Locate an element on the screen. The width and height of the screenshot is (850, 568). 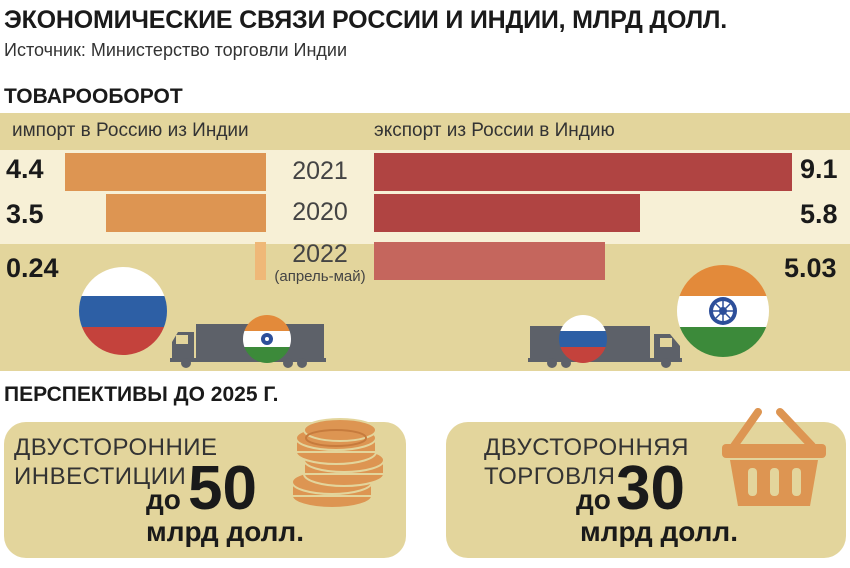
coins-icon is located at coordinates (338, 463).